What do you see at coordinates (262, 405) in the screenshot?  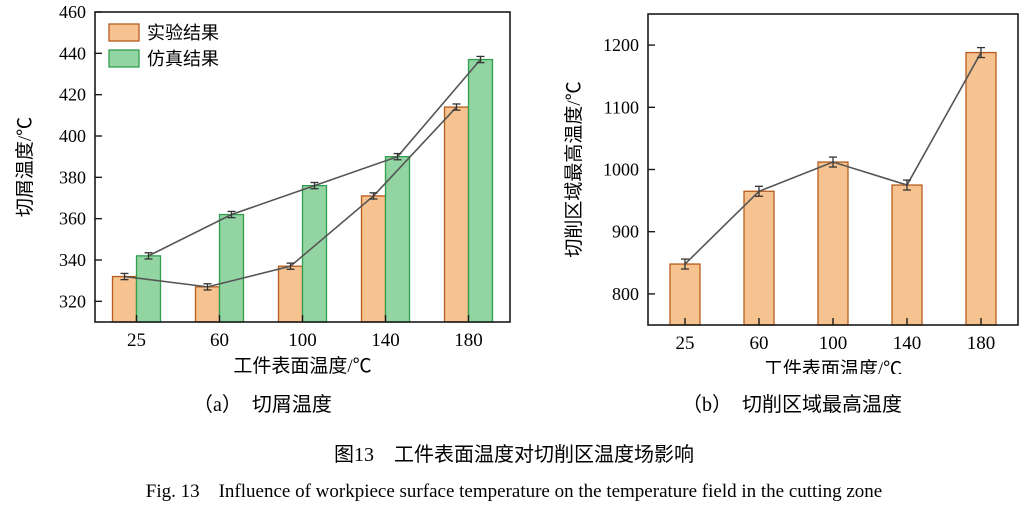 I see `caption-subfigure-a: （a） 切屑温度` at bounding box center [262, 405].